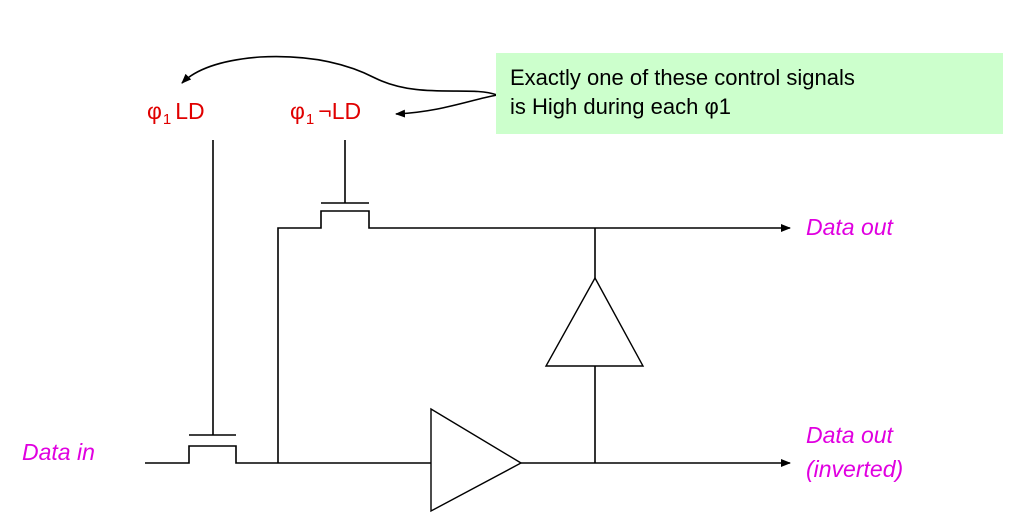 The image size is (1017, 519). I want to click on feedback-buffer, so click(594, 321).